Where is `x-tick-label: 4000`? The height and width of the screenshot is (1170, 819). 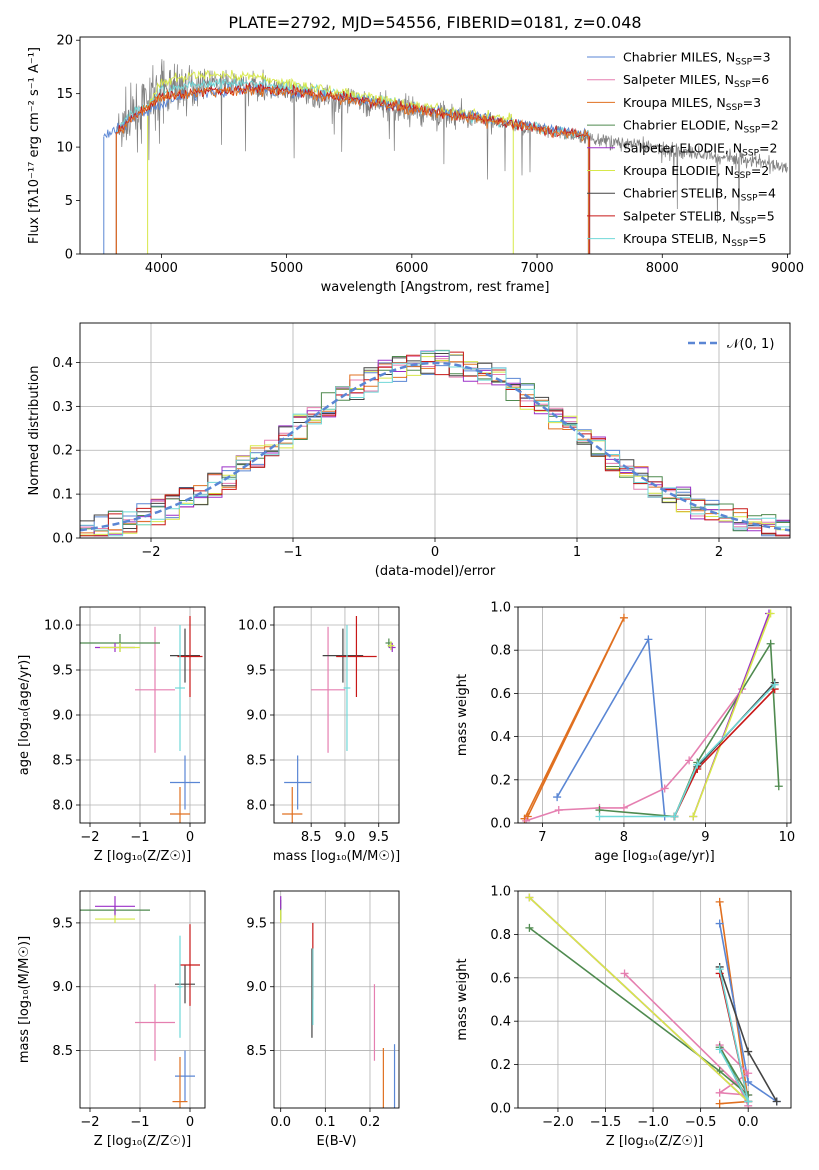 x-tick-label: 4000 is located at coordinates (161, 268).